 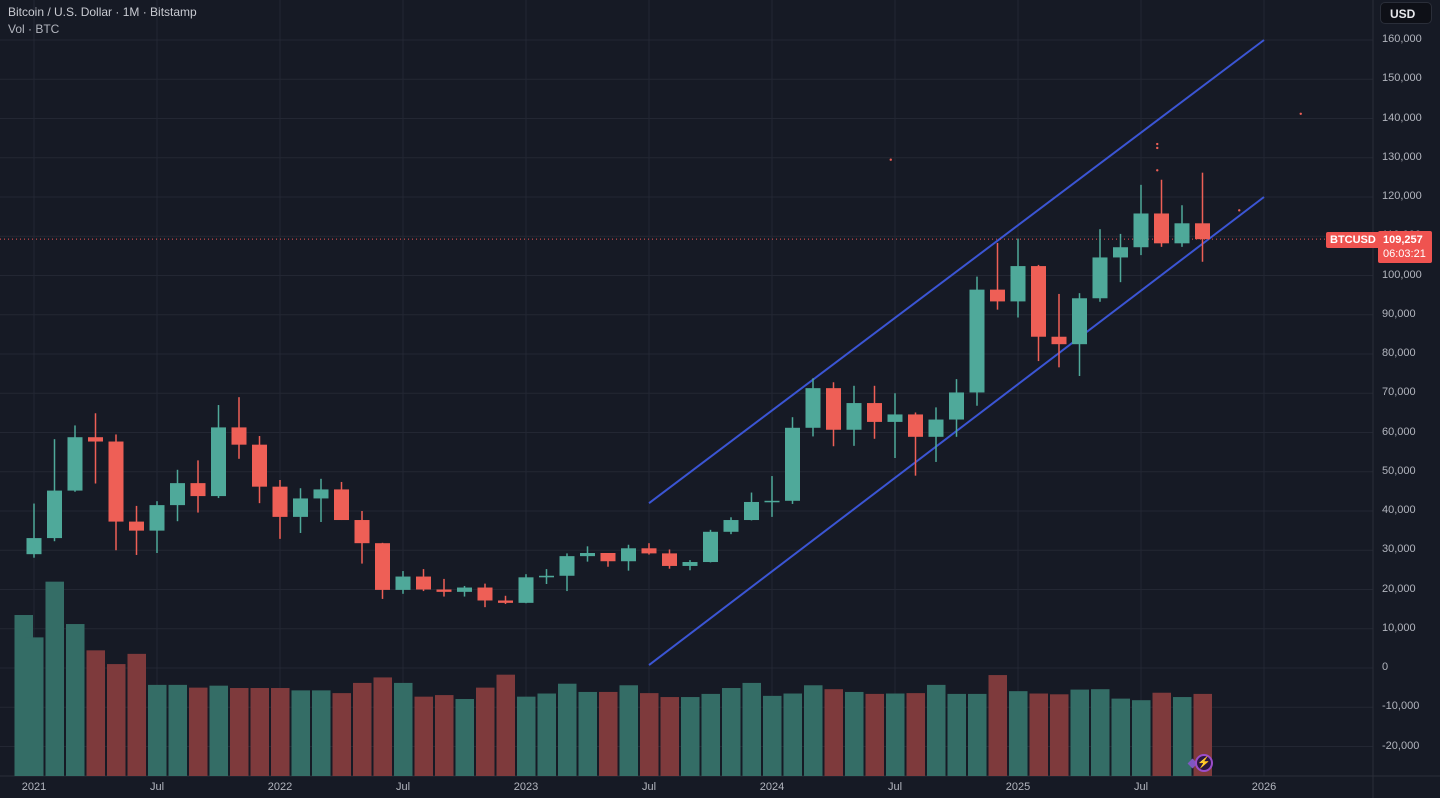 I want to click on last-price-value: 109,257, so click(x=1403, y=240).